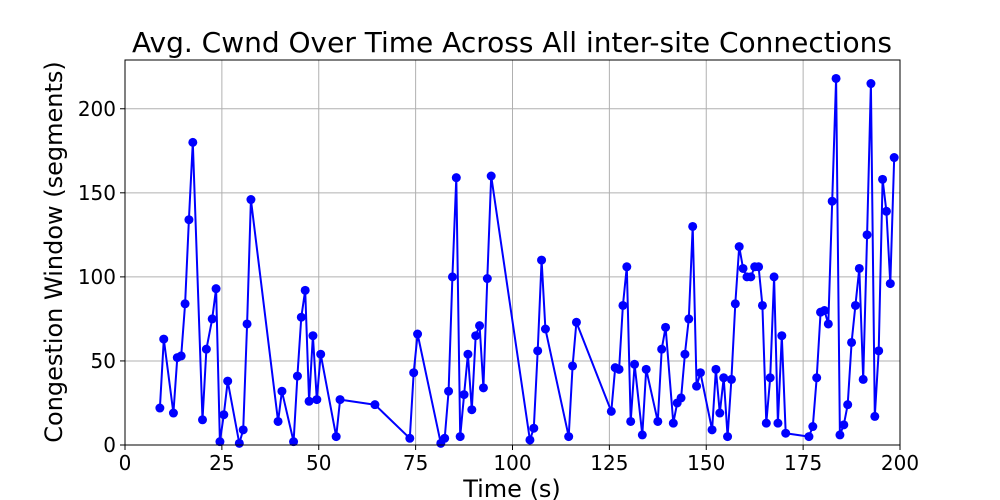  I want to click on y-tick-label: 150, so click(97, 193).